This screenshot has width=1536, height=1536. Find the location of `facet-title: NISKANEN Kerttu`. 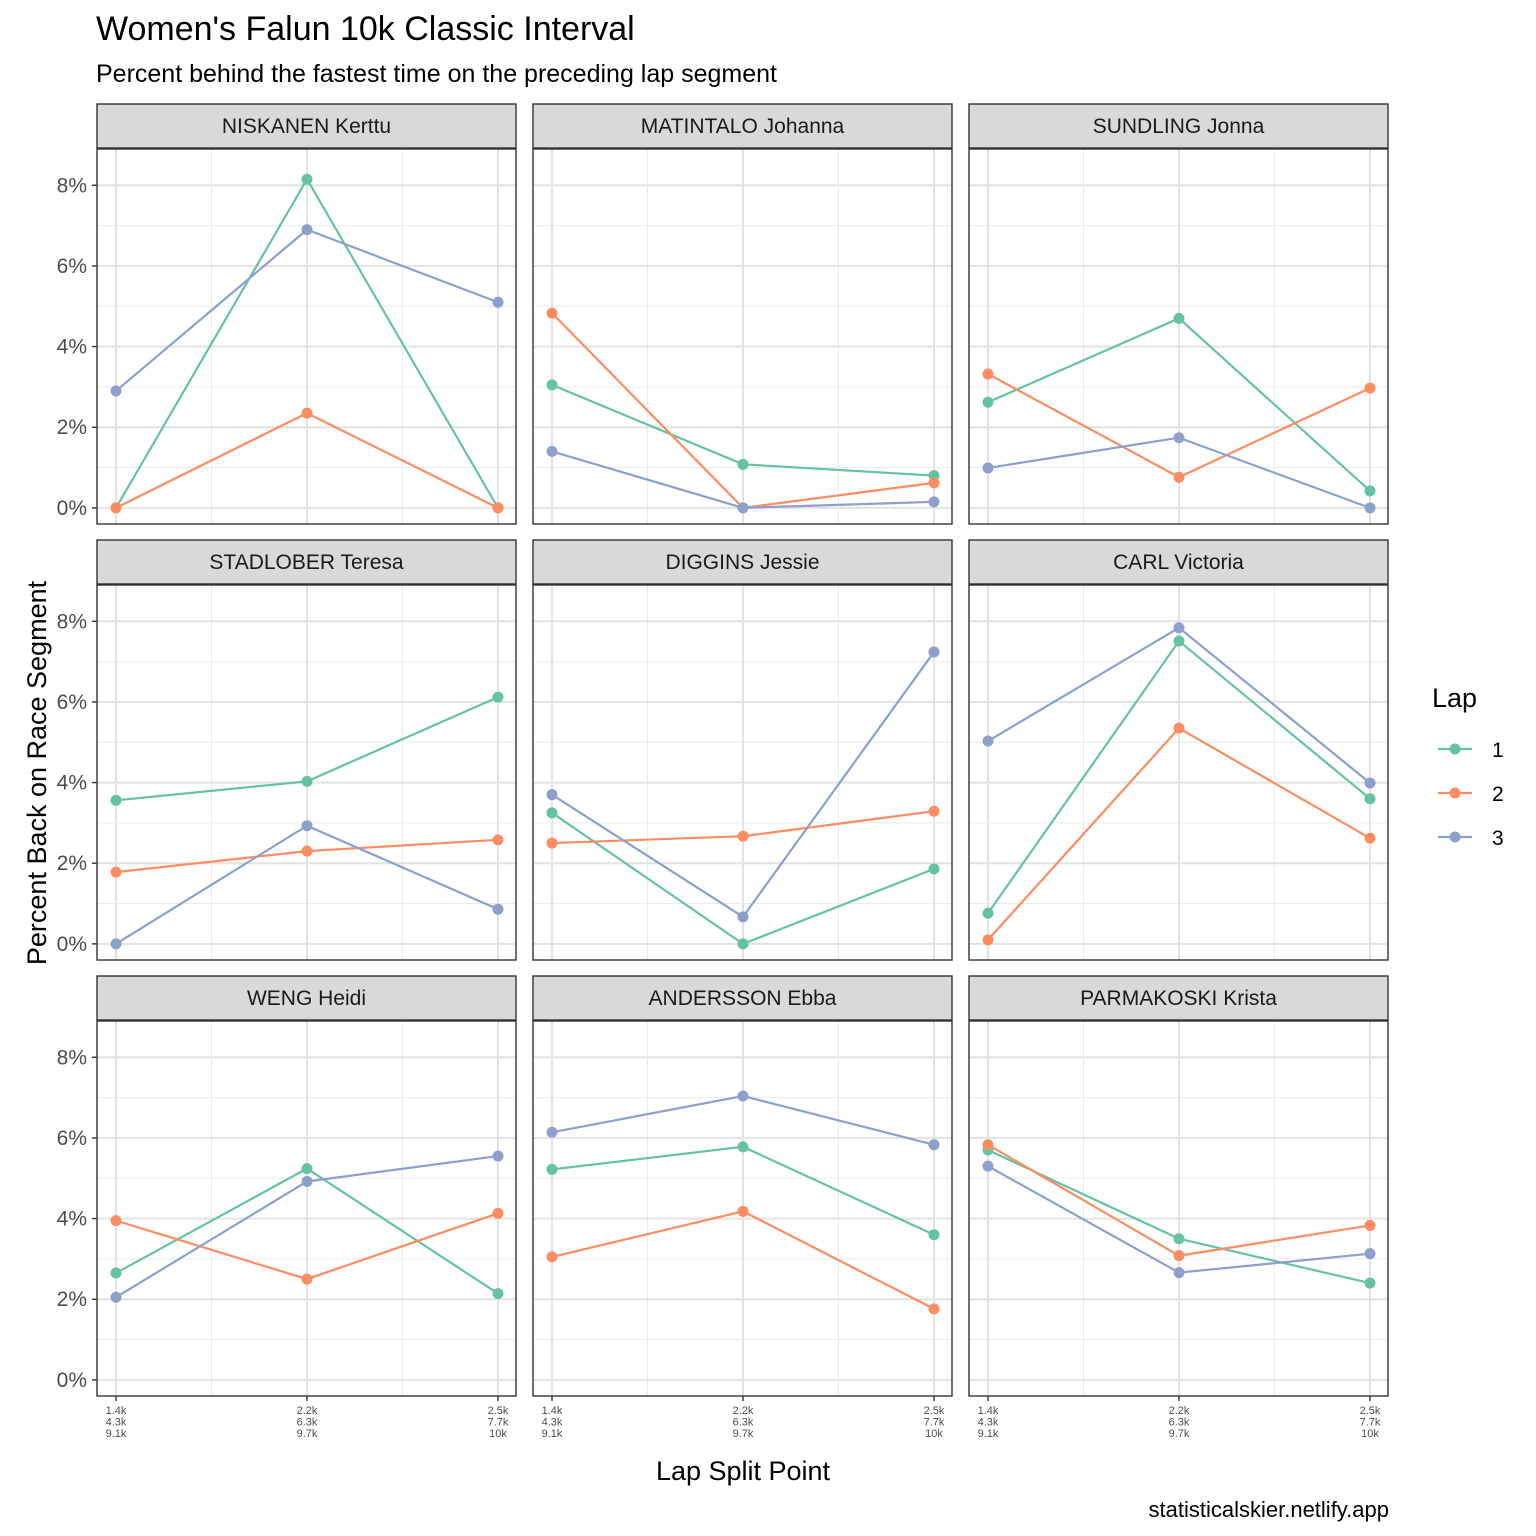

facet-title: NISKANEN Kerttu is located at coordinates (306, 126).